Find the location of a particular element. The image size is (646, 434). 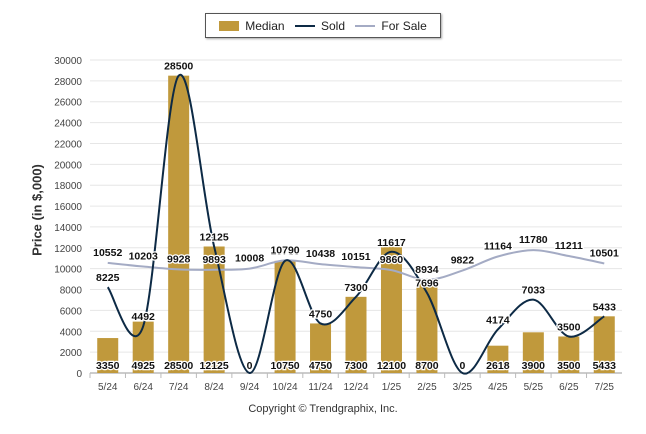

legend-median: Median is located at coordinates (252, 25).